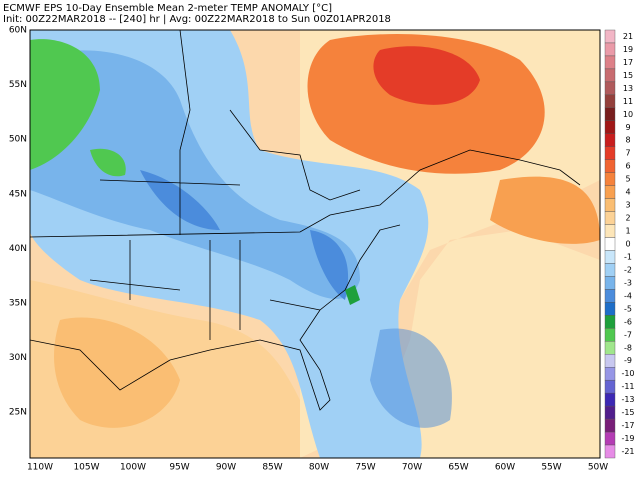 The height and width of the screenshot is (480, 640). What do you see at coordinates (627, 438) in the screenshot?
I see `colorbar-label: -19` at bounding box center [627, 438].